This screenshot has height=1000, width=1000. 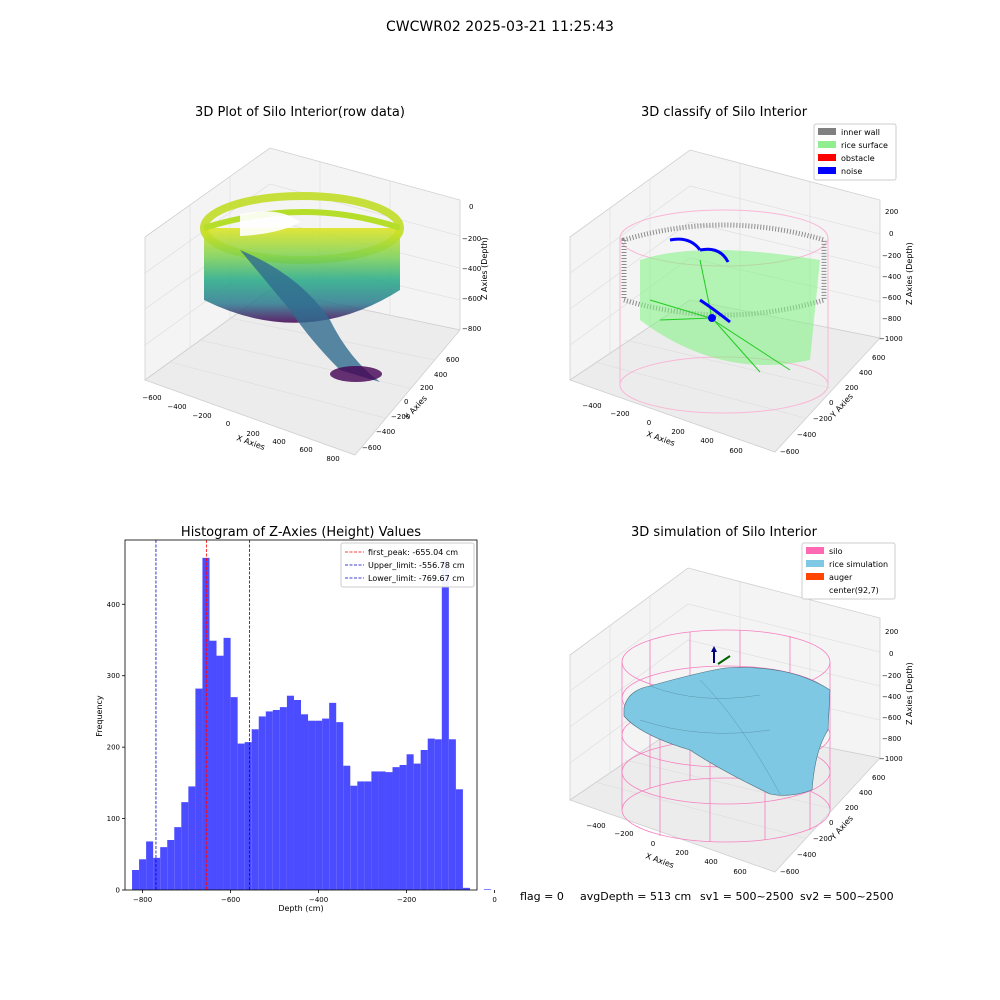 I want to click on legend-swatch-noise, so click(x=827, y=170).